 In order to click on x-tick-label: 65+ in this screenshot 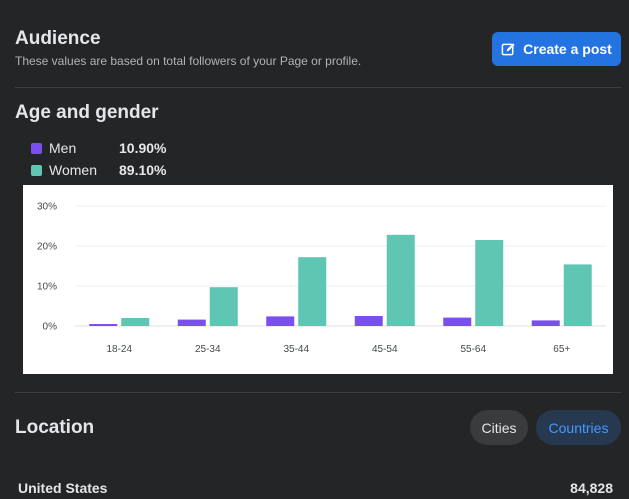, I will do `click(561, 349)`.